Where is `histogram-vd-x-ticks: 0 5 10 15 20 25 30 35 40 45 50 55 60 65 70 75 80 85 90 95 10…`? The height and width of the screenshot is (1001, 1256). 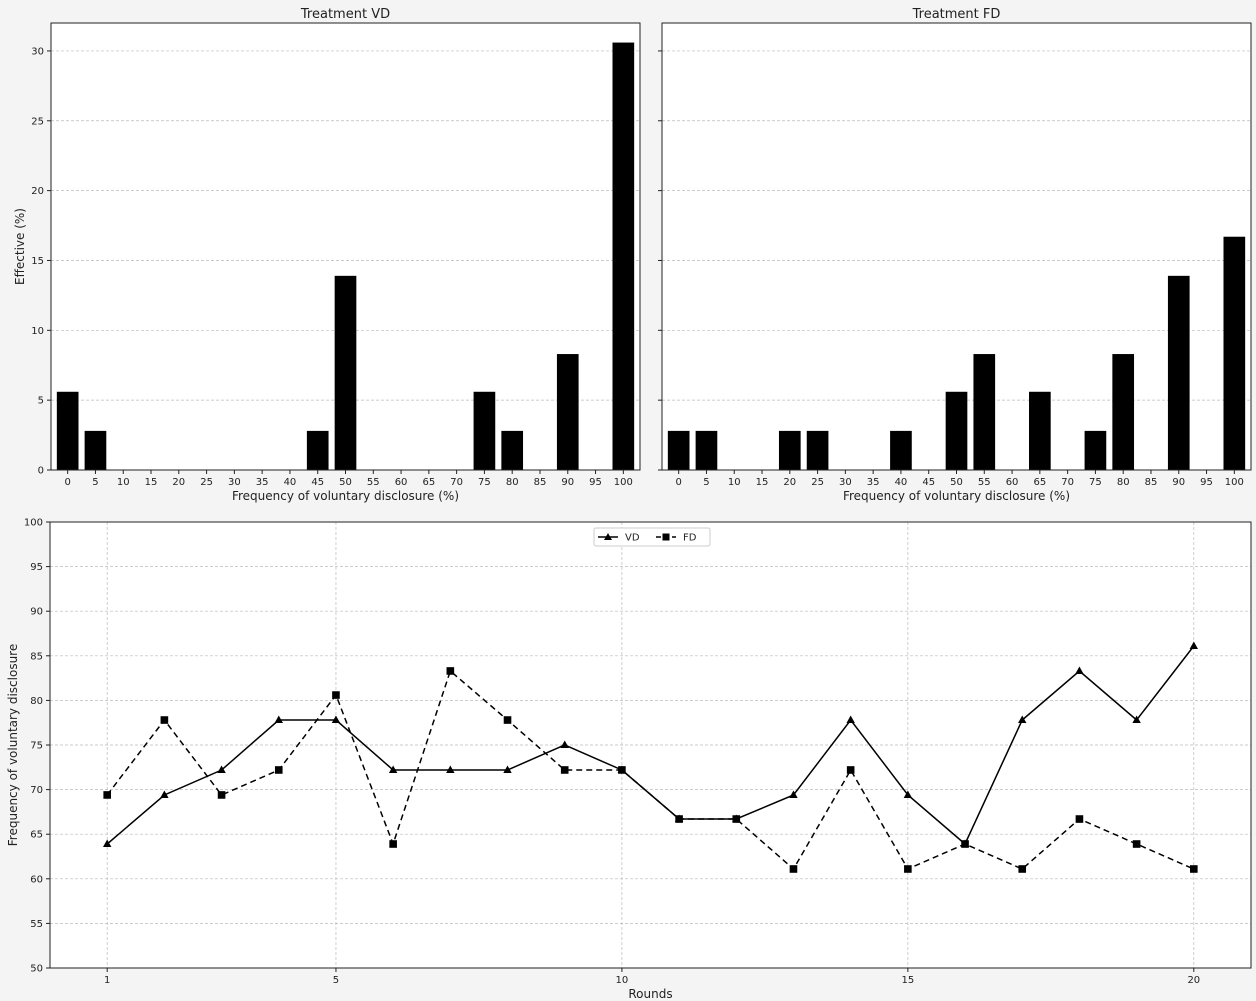
histogram-vd-x-ticks: 0 5 10 15 20 25 30 35 40 45 50 55 60 65 70 75 80 85 90 95 10… is located at coordinates (348, 479).